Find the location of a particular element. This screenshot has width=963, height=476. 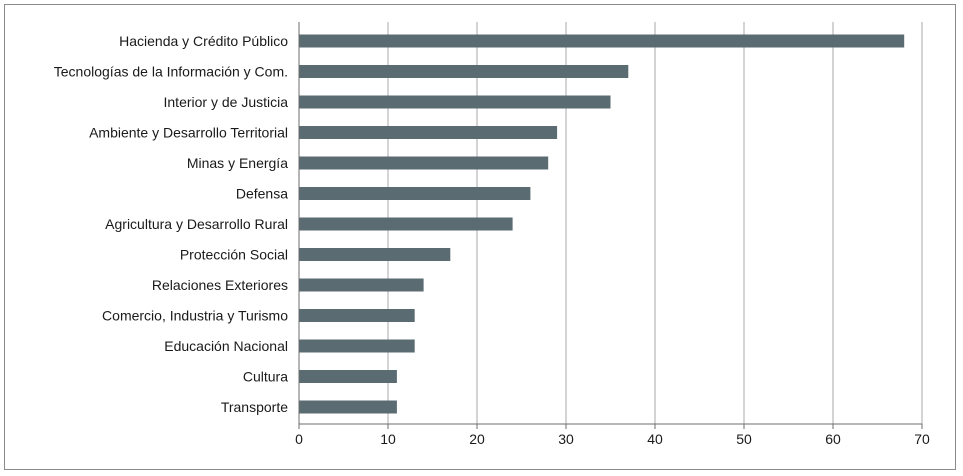

category-label-8: Relaciones Exteriores is located at coordinates (220, 285).